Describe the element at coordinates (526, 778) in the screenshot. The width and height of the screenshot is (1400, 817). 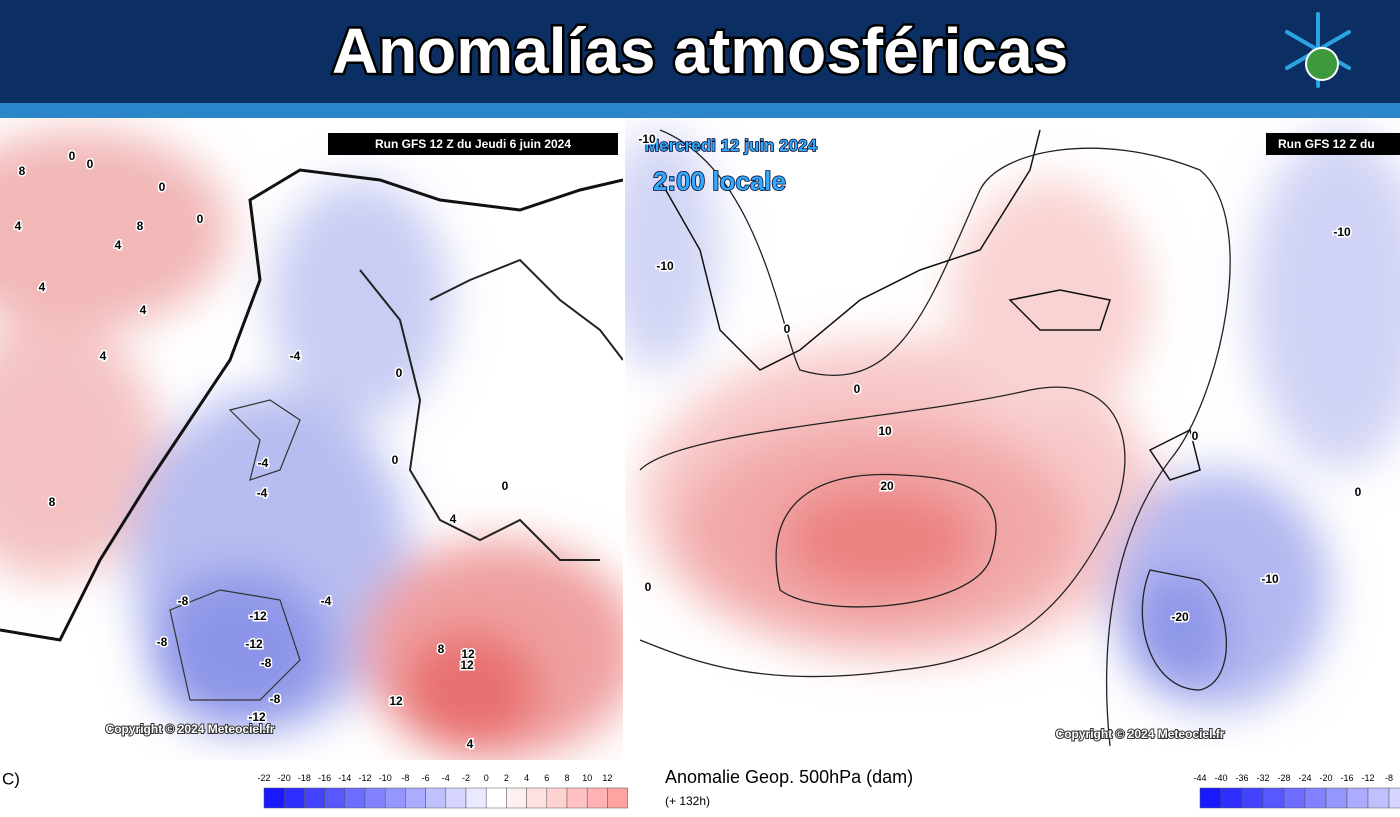
I see `scale-tick-label: 4` at that location.